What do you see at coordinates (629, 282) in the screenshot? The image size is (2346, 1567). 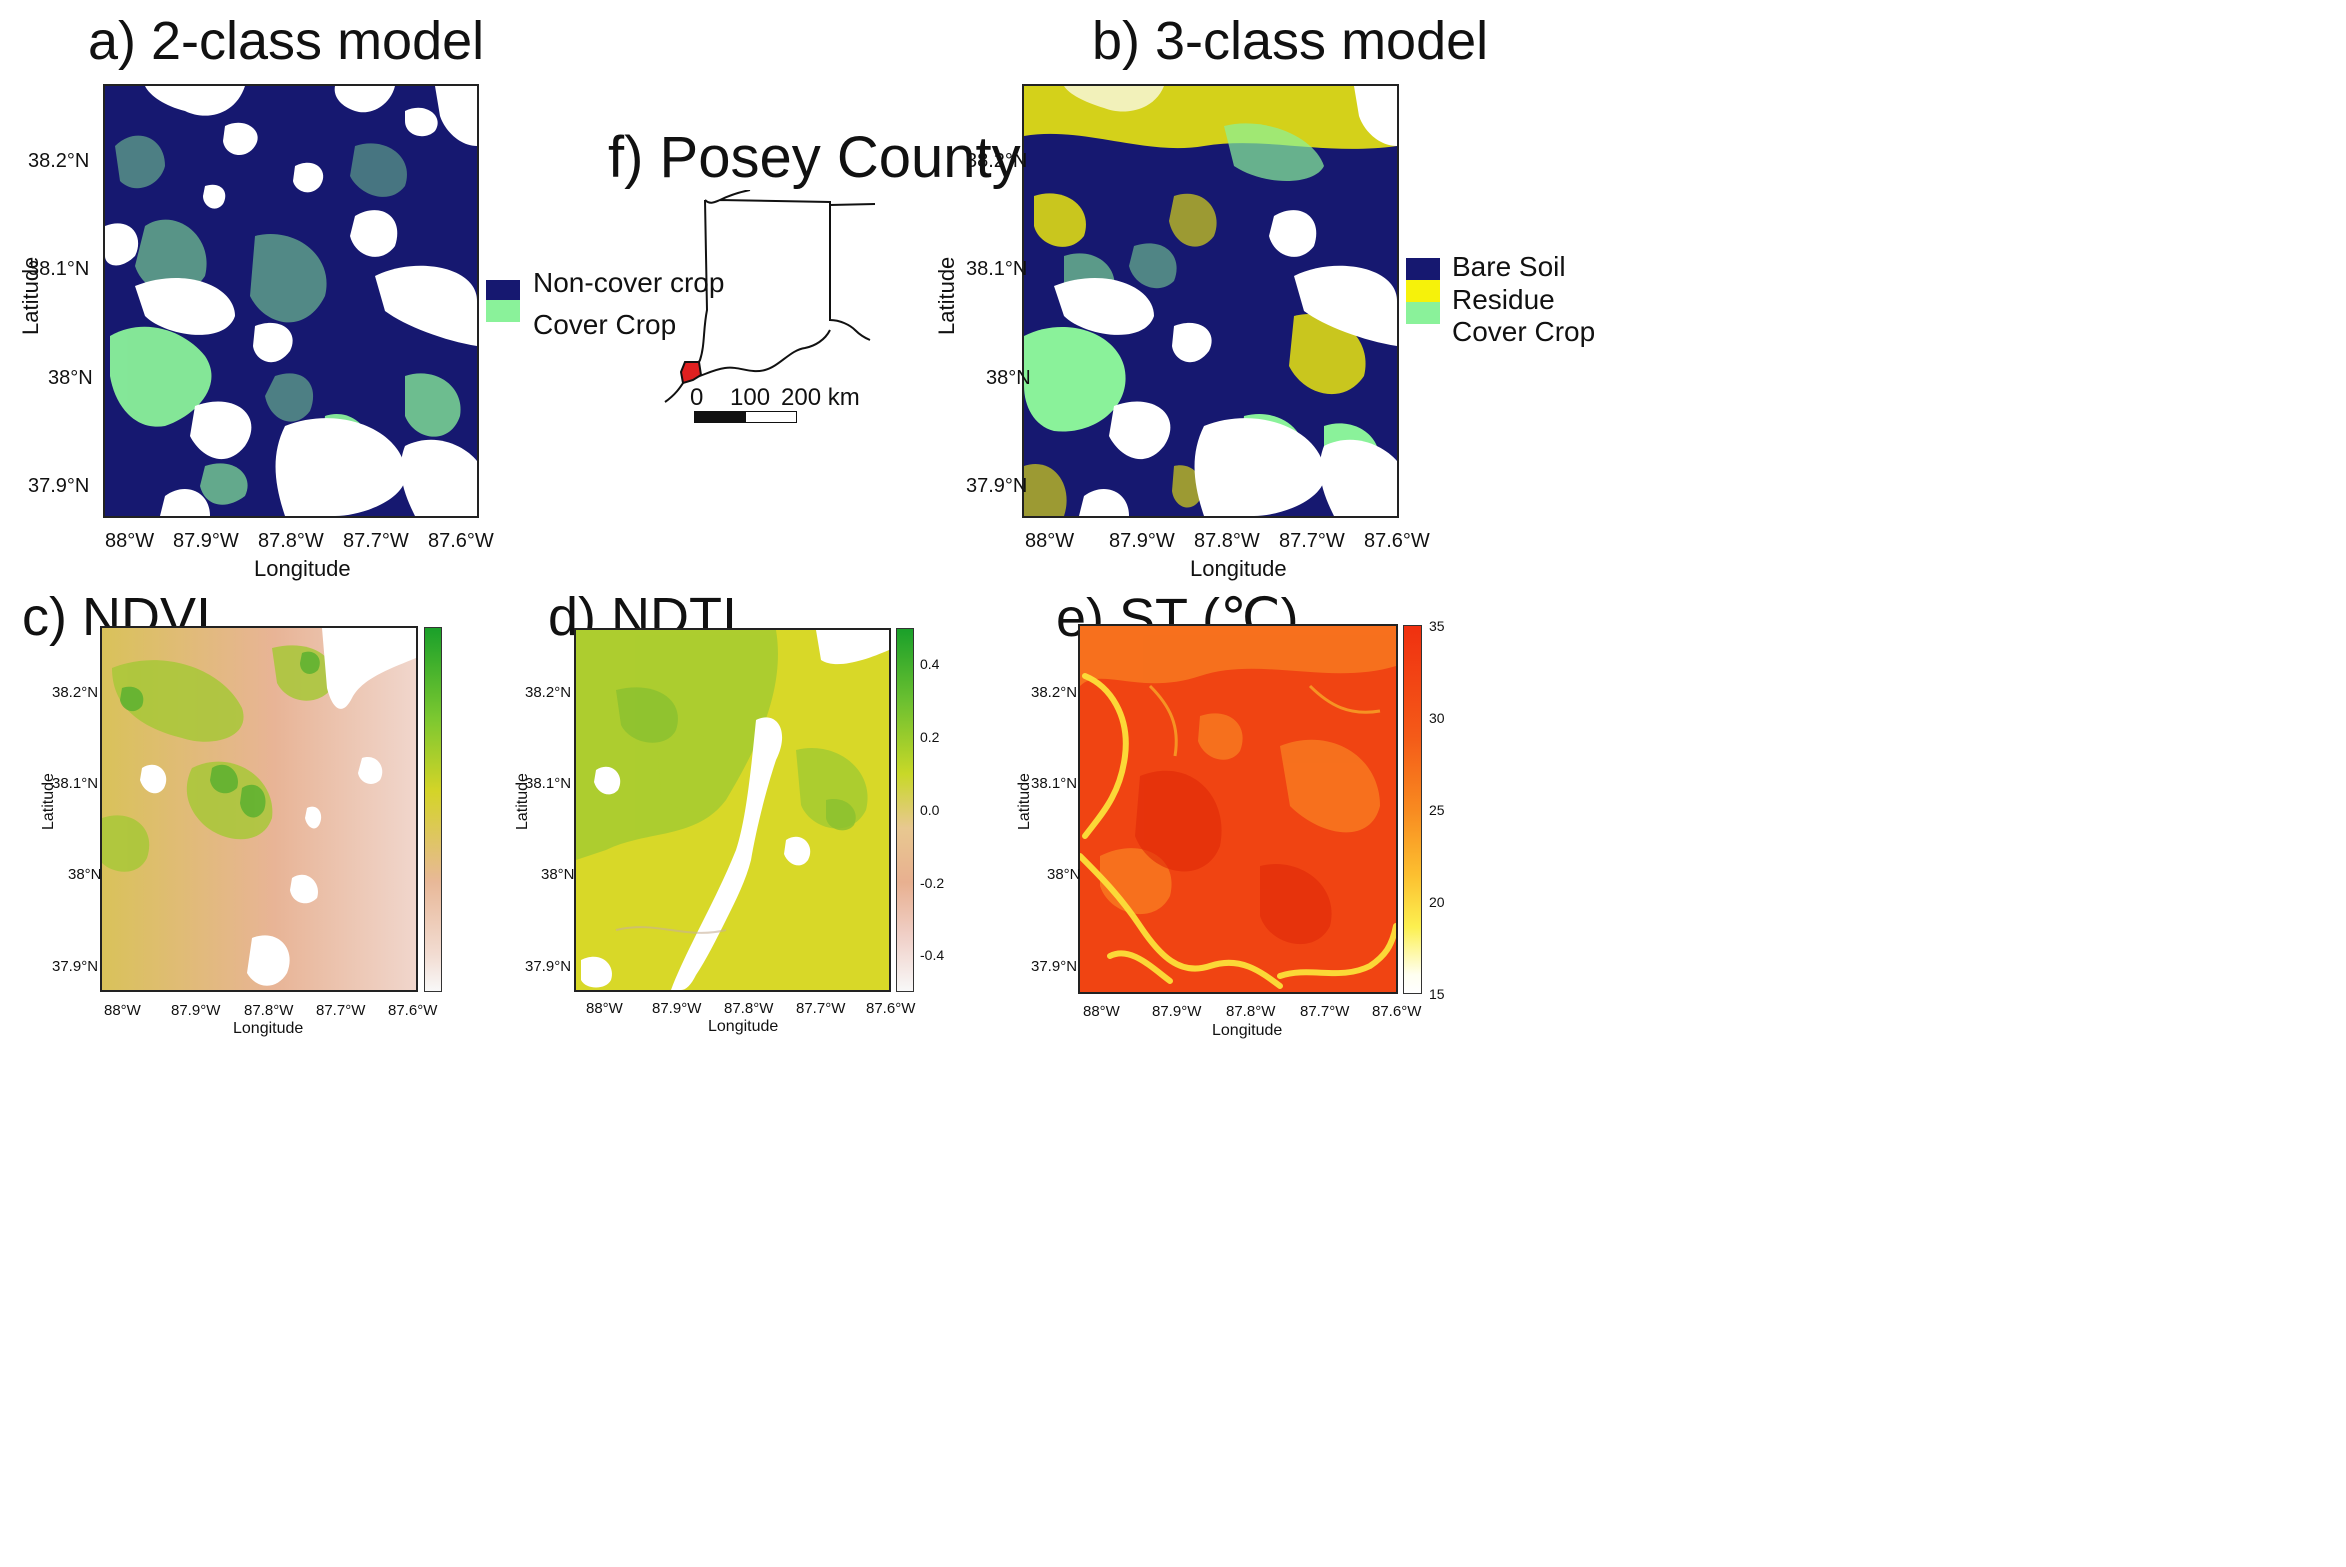 I see `legend-label-noncover: Non-cover crop` at bounding box center [629, 282].